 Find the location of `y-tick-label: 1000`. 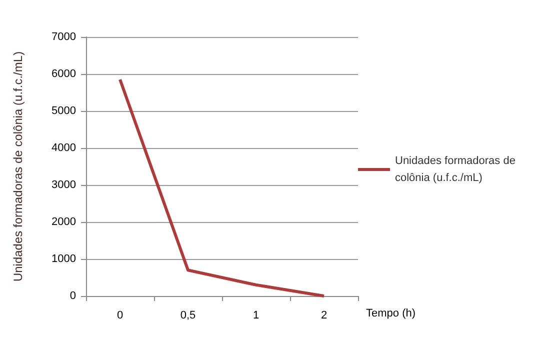

y-tick-label: 1000 is located at coordinates (64, 259).